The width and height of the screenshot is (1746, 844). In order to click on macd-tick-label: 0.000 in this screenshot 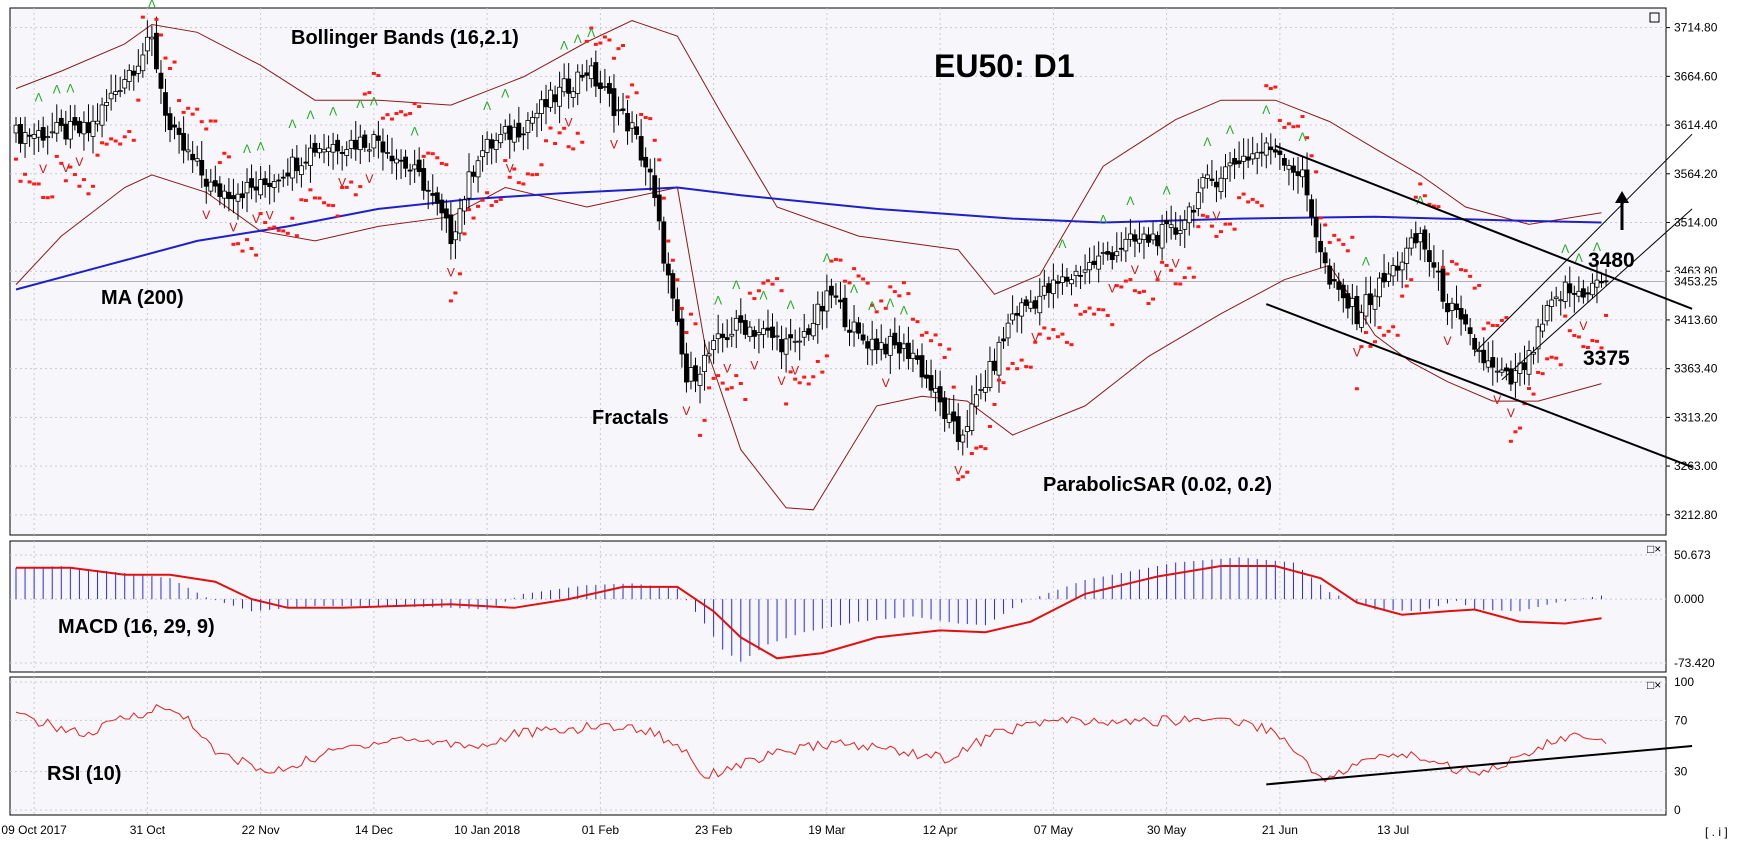, I will do `click(1689, 599)`.